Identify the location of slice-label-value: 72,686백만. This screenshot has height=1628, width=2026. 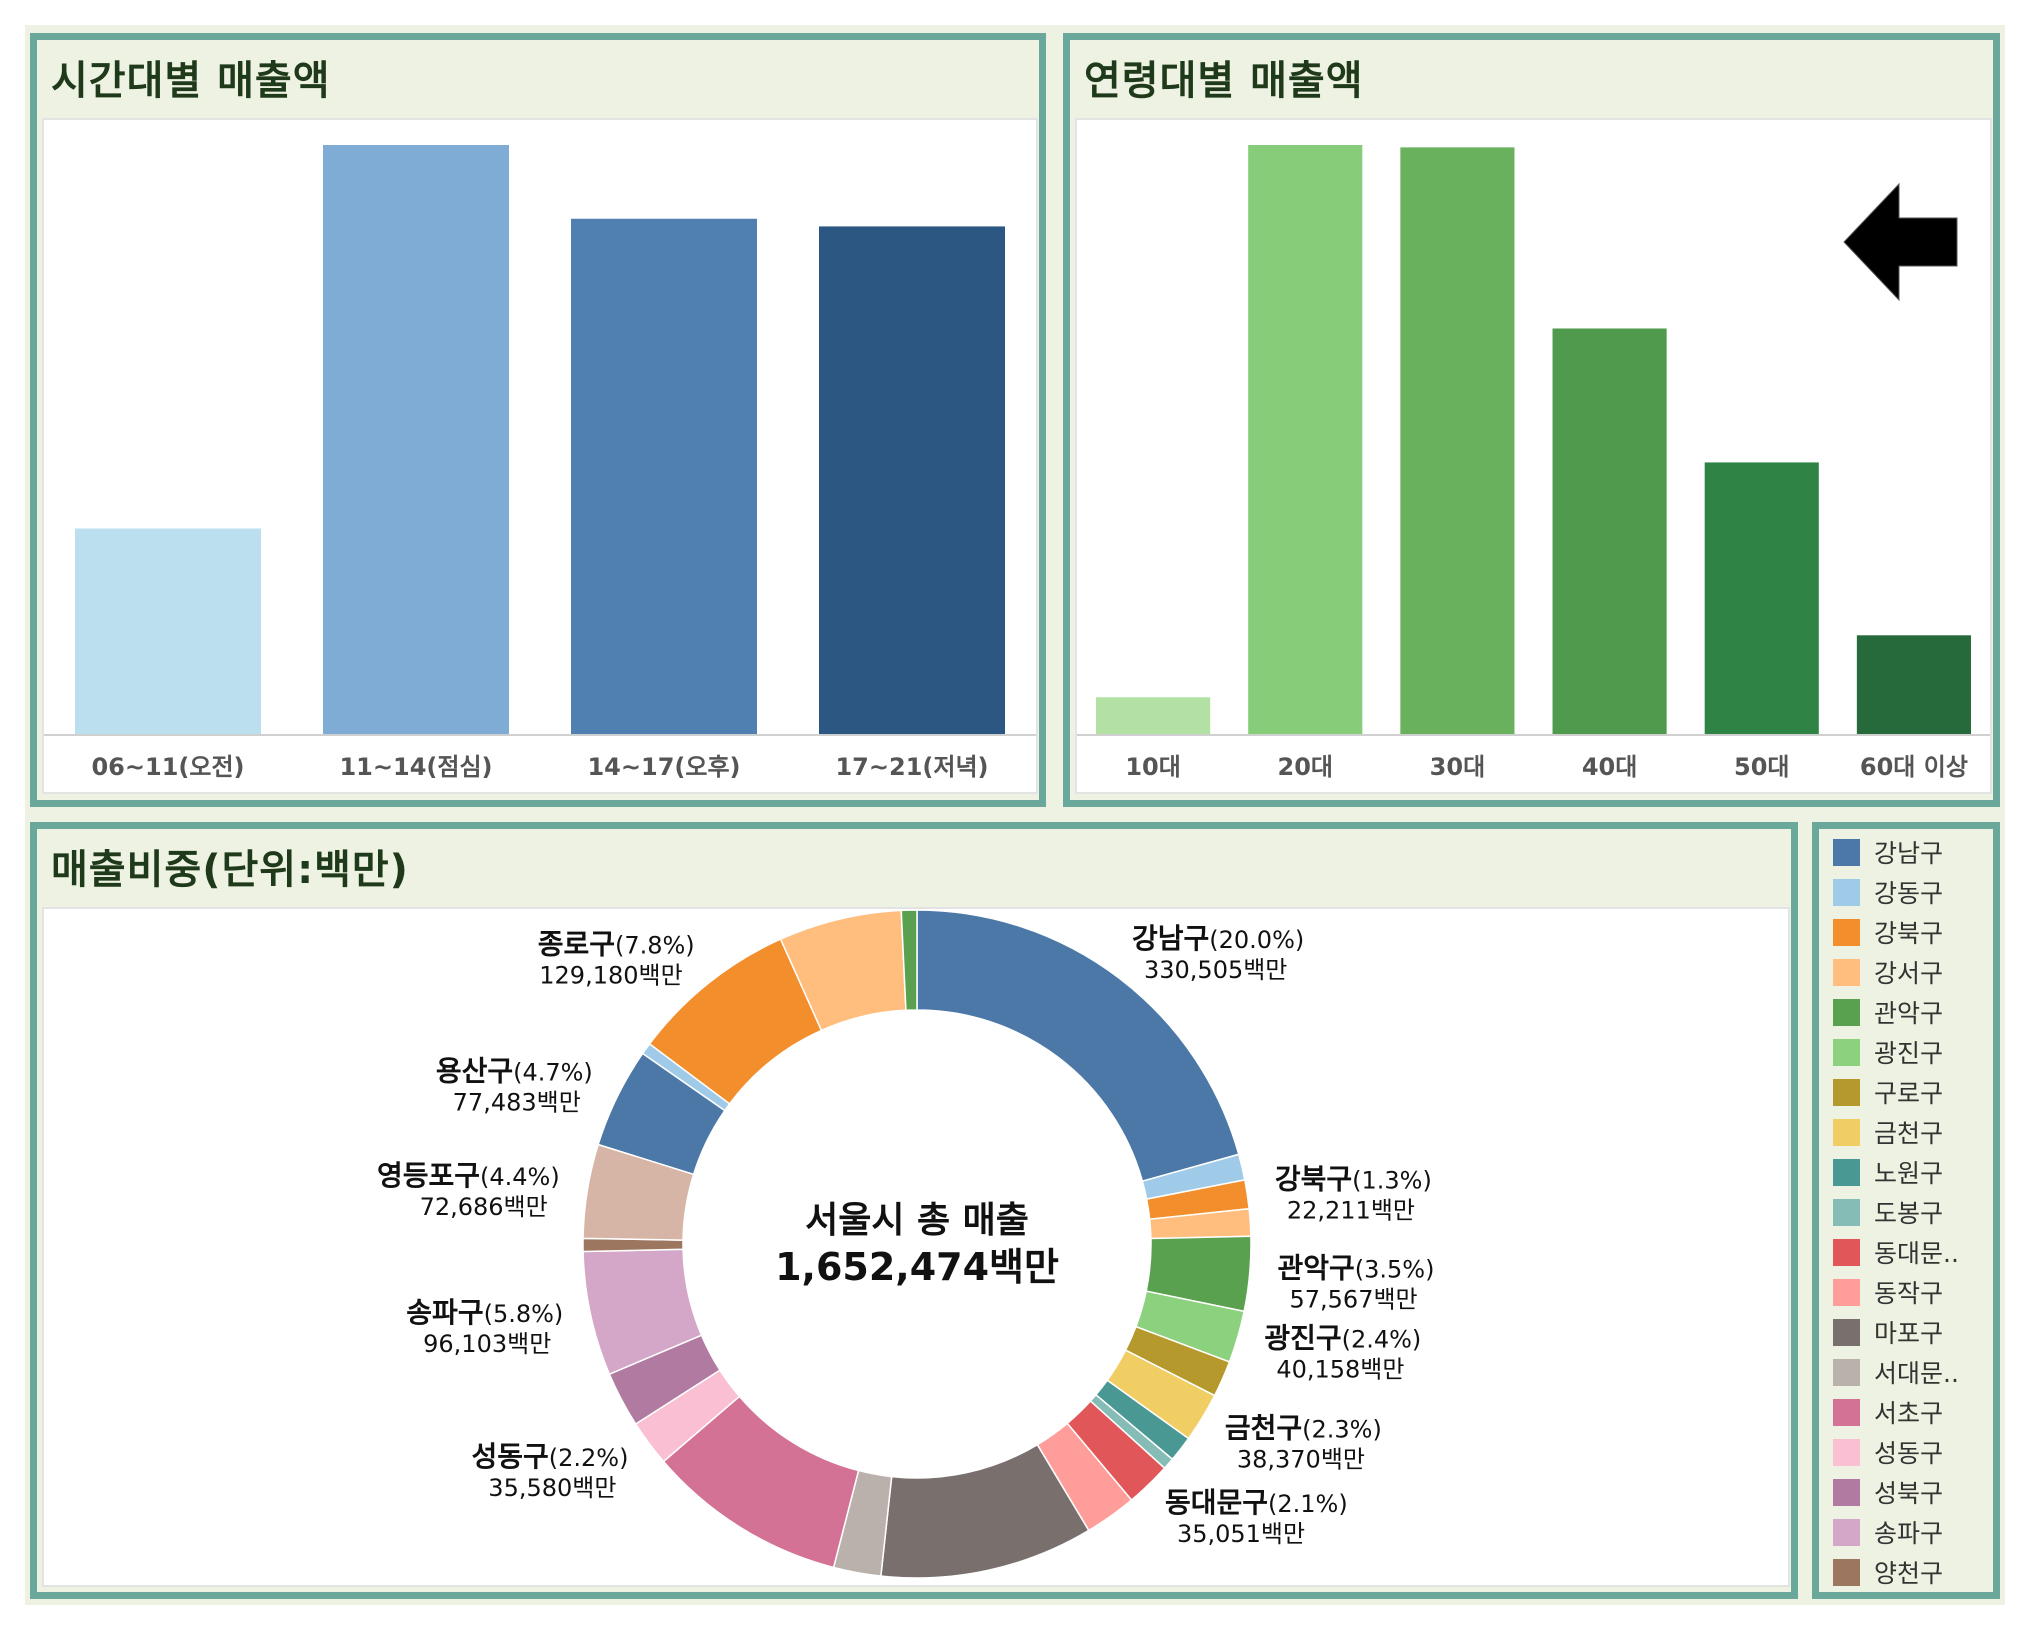
(484, 1207).